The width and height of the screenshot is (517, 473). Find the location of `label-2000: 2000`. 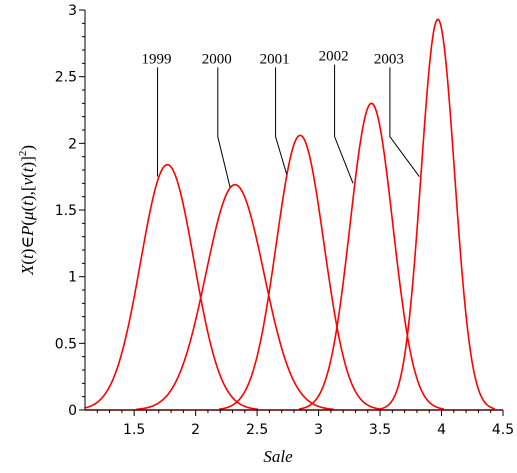

label-2000: 2000 is located at coordinates (217, 59).